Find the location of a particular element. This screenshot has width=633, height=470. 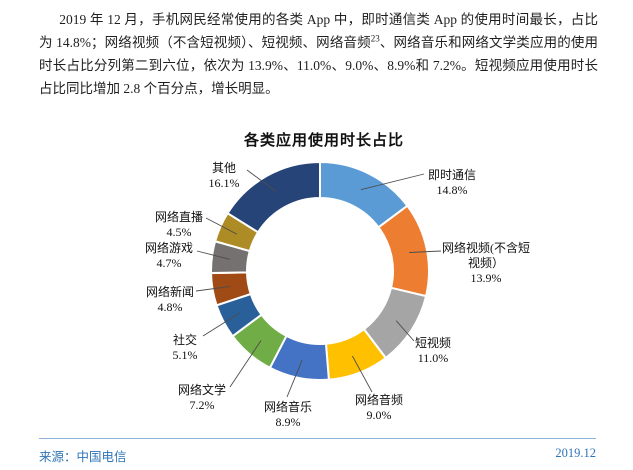

segment-value-7: 4.8% is located at coordinates (170, 307).